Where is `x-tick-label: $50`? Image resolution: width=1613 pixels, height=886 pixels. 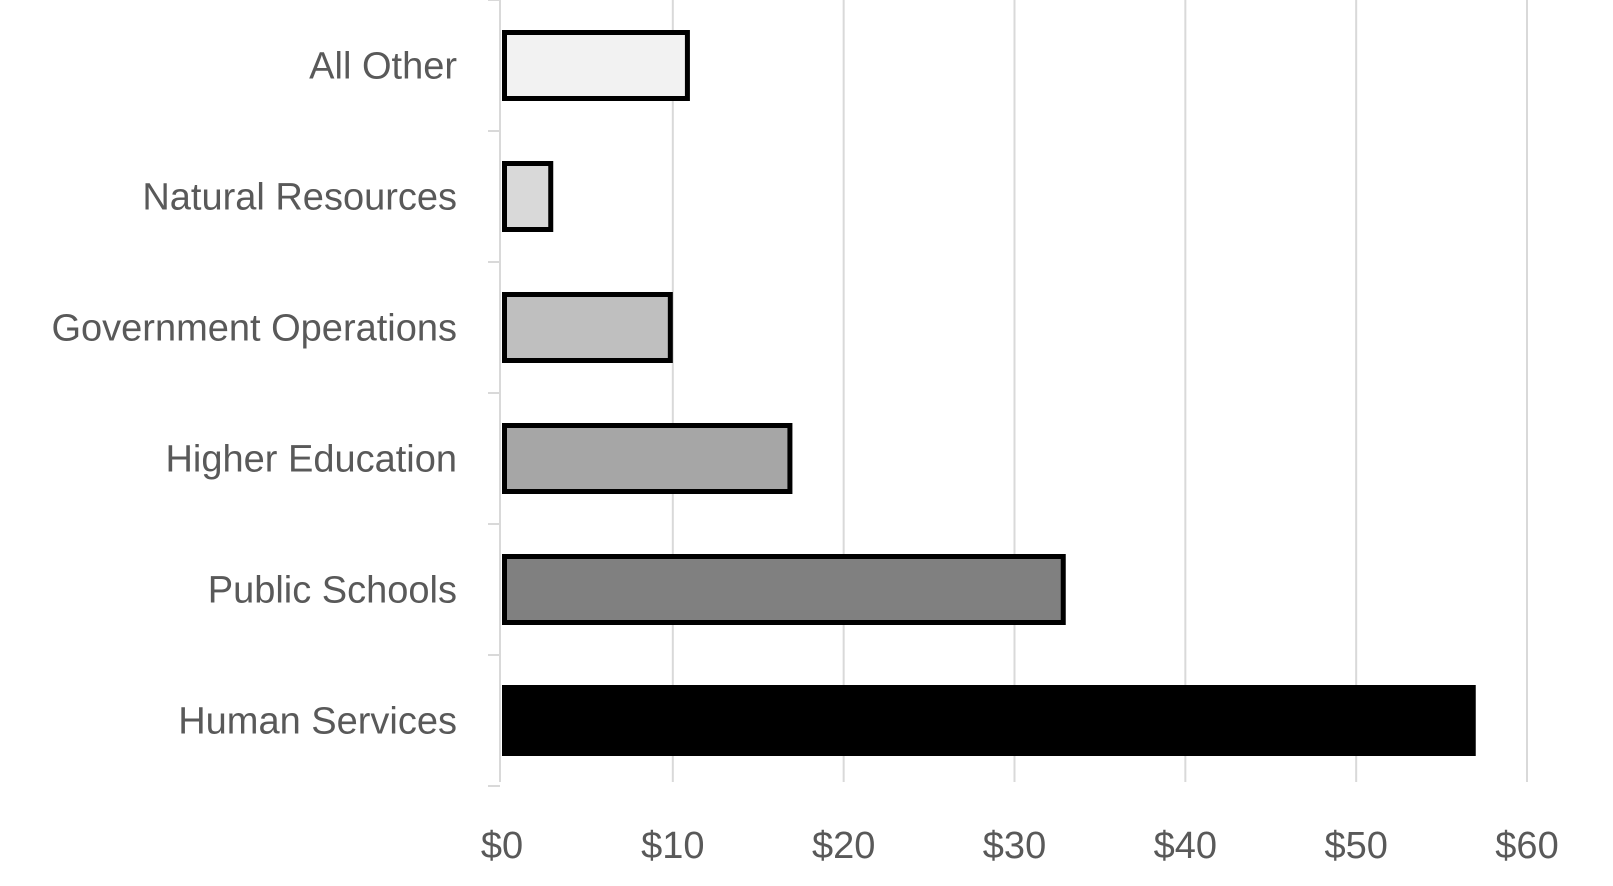 x-tick-label: $50 is located at coordinates (1355, 846).